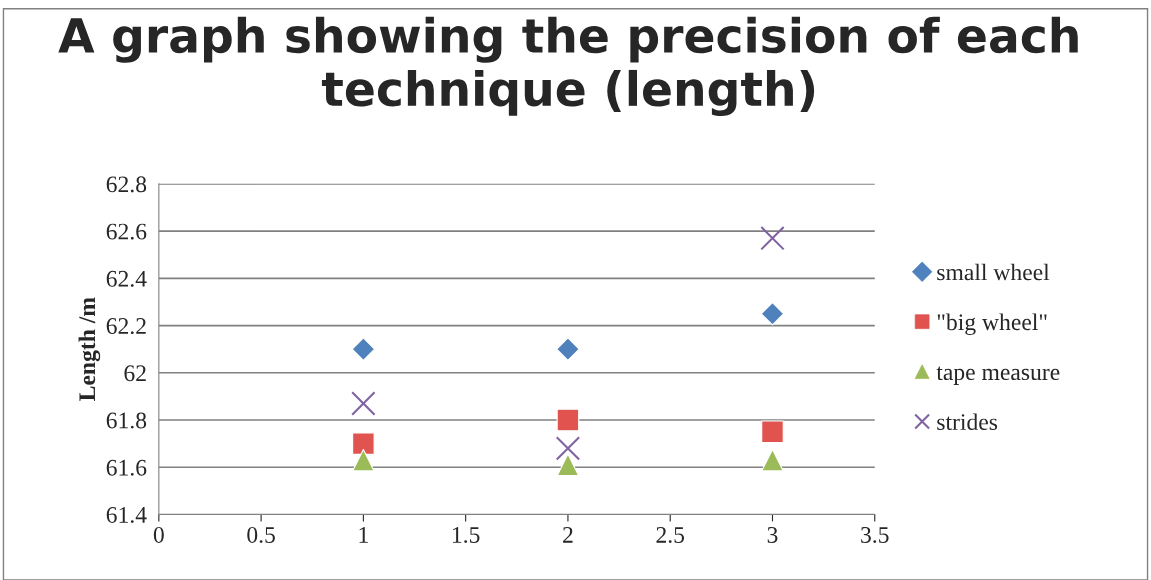 The height and width of the screenshot is (580, 1151). Describe the element at coordinates (772, 535) in the screenshot. I see `x-tick-label: 3` at that location.